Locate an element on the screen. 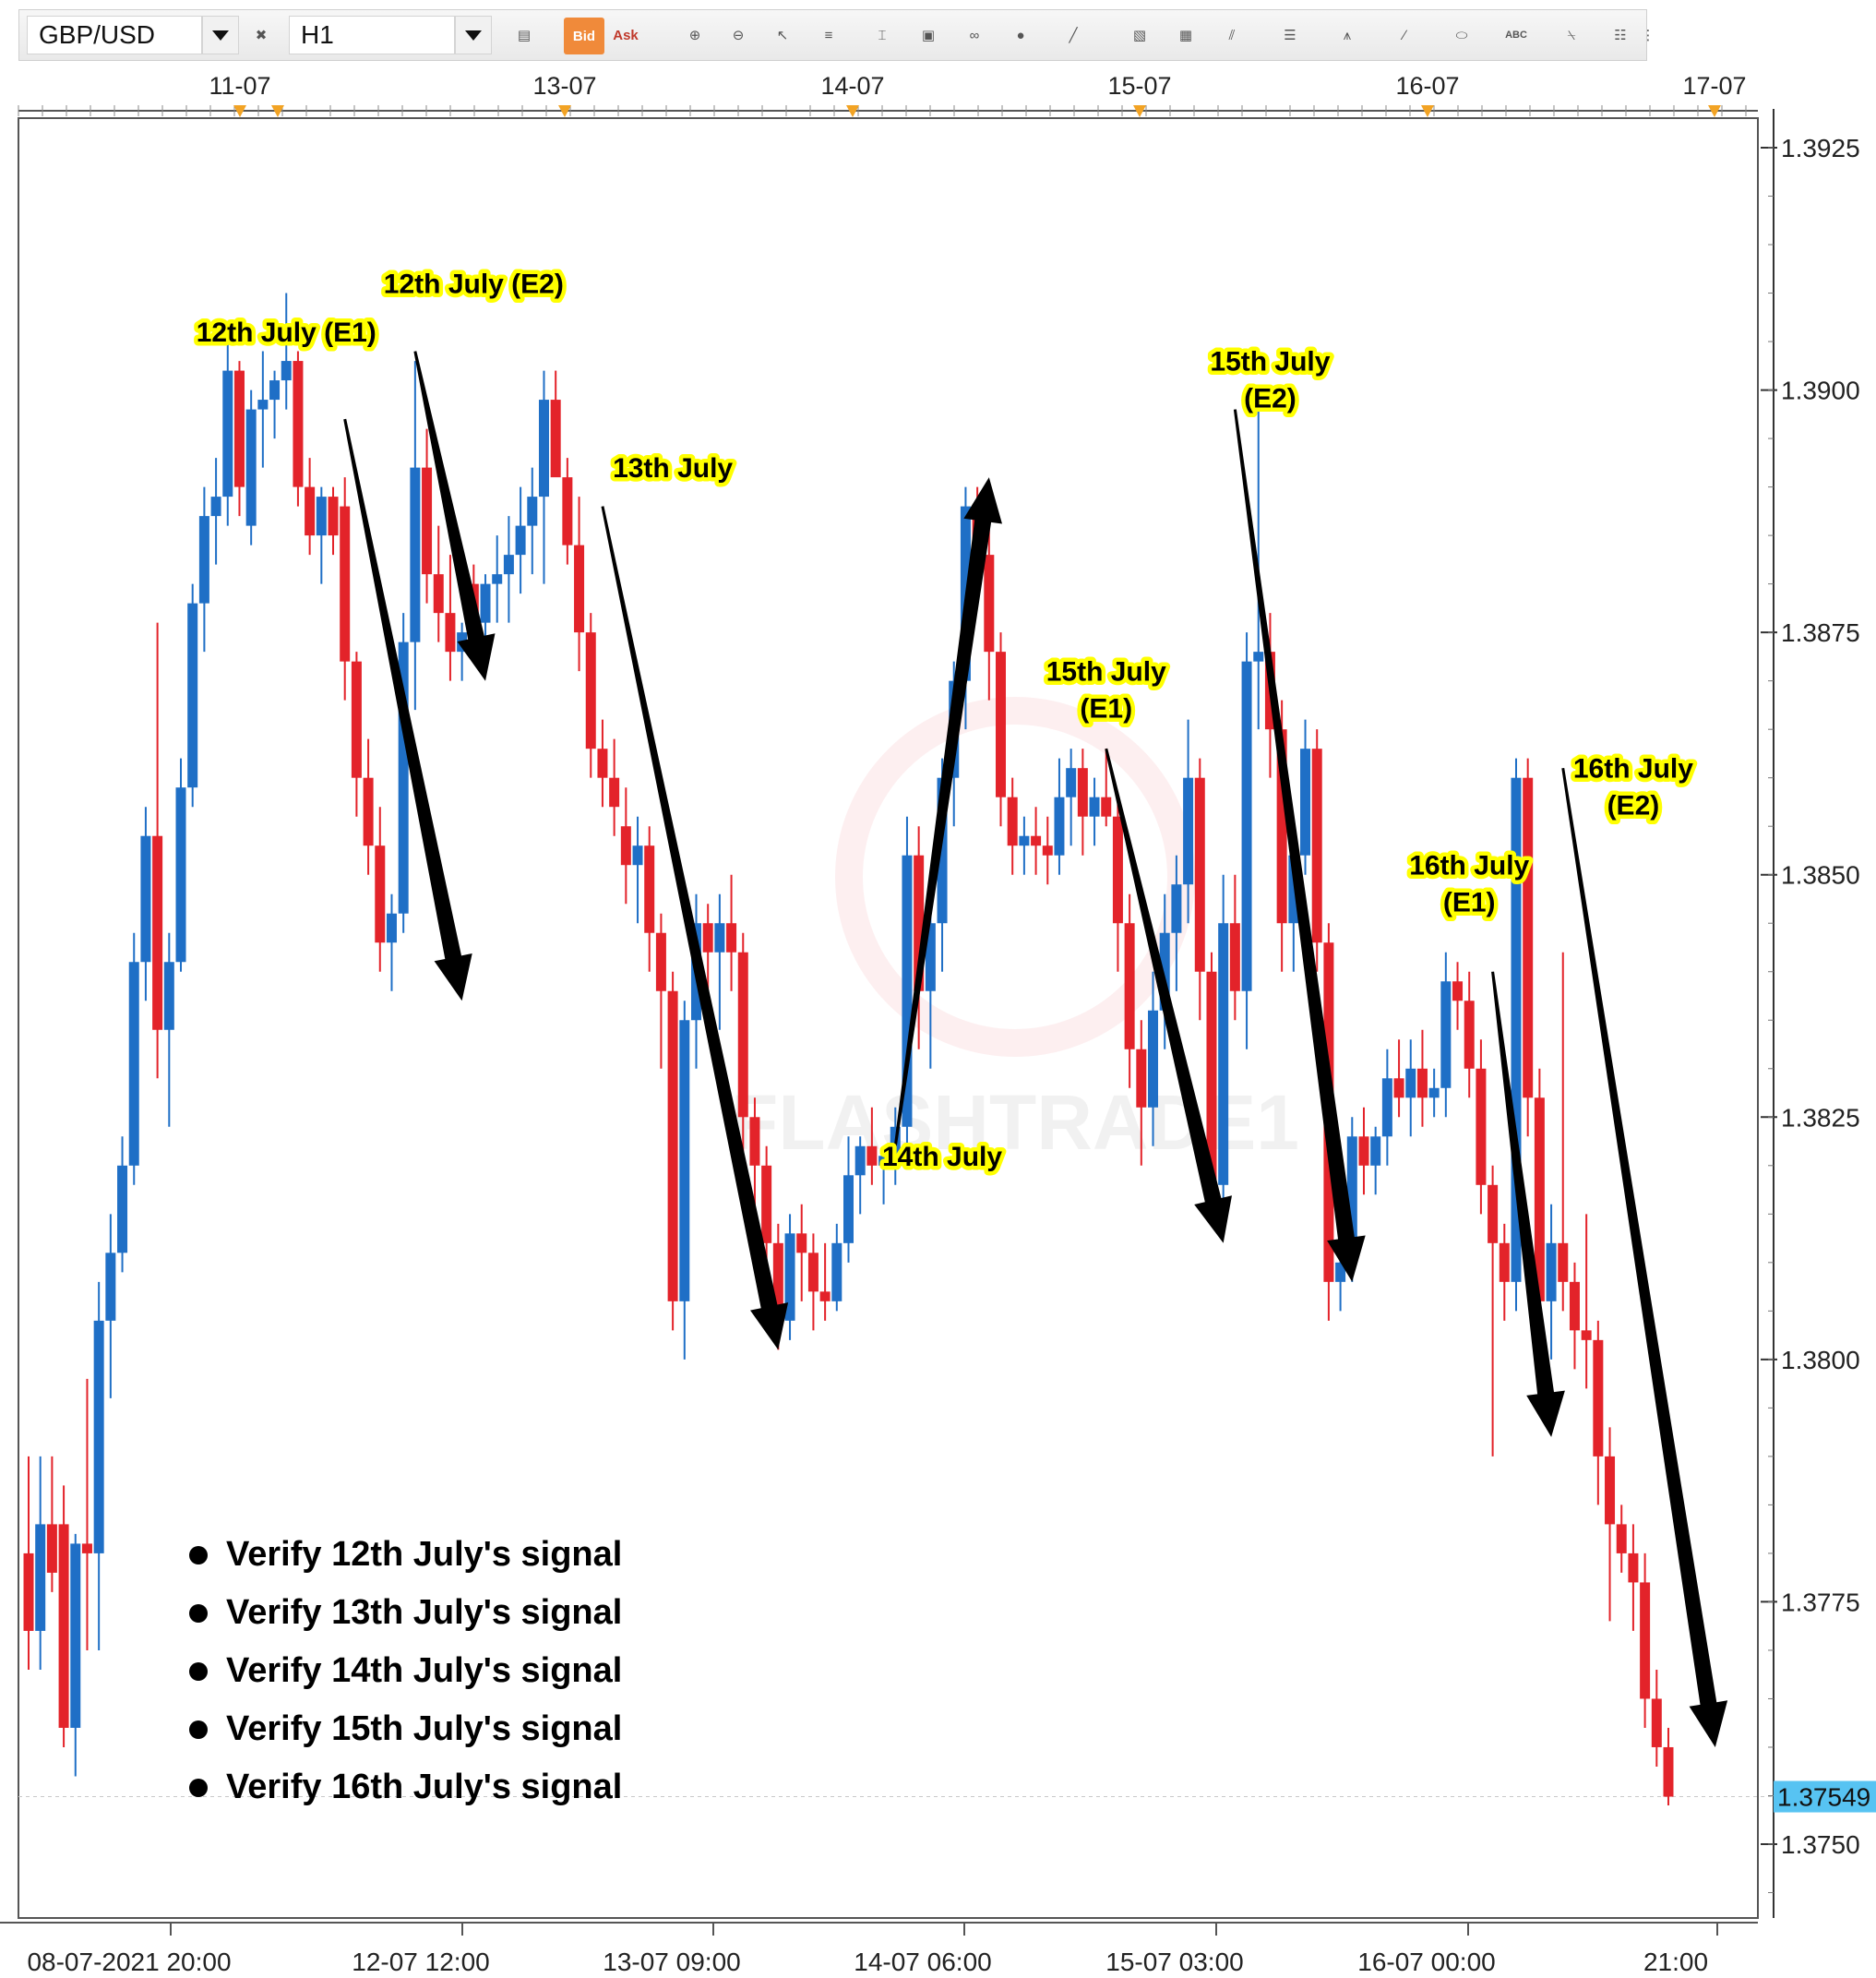 Image resolution: width=1876 pixels, height=1978 pixels. chart-type-icon: ▤ is located at coordinates (525, 36).